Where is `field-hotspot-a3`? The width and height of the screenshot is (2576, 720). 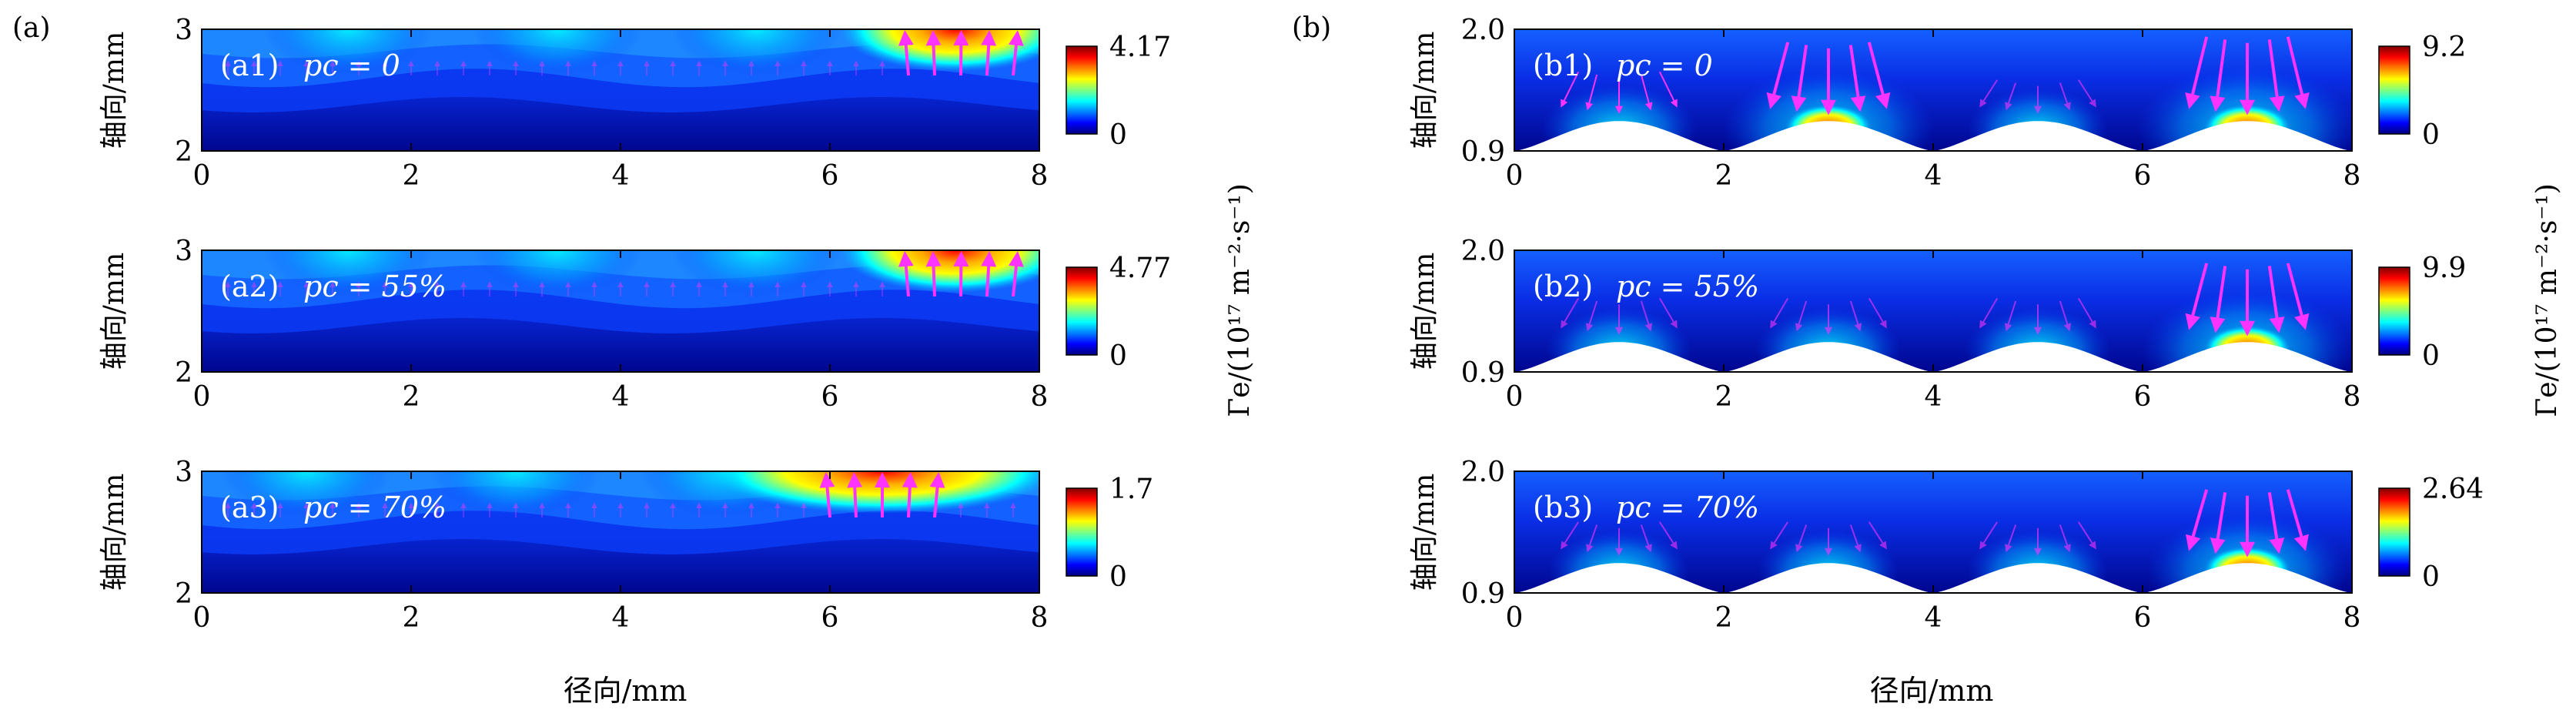
field-hotspot-a3 is located at coordinates (872, 493).